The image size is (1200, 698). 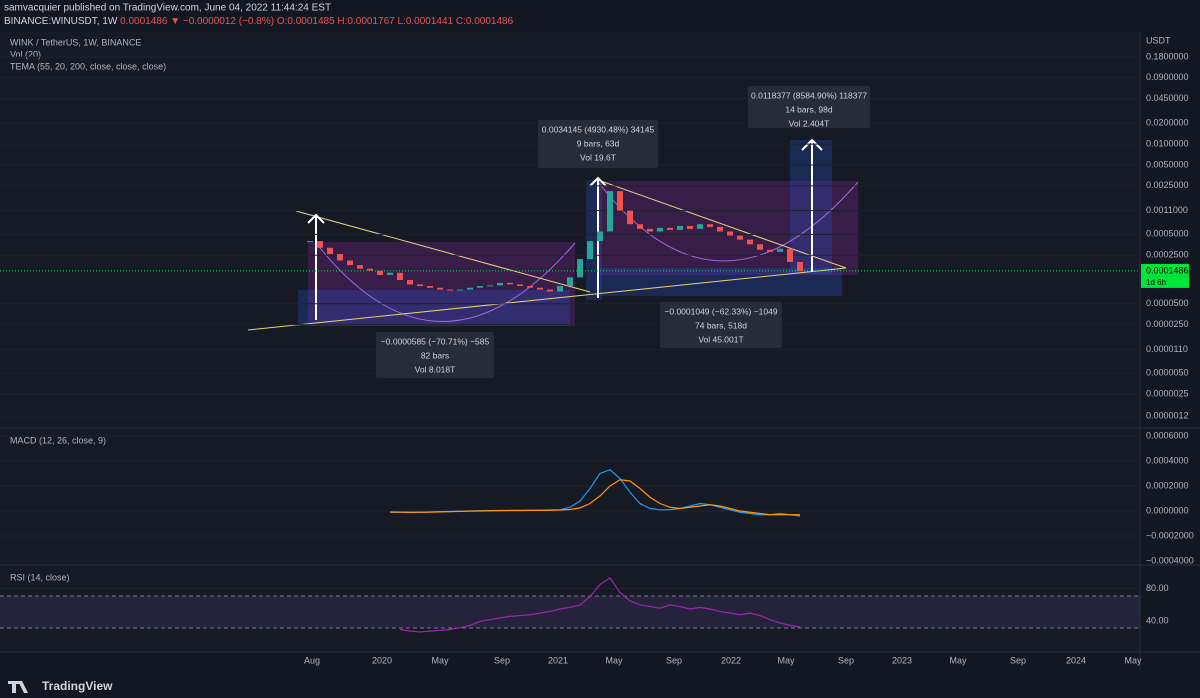 I want to click on y-tick-label: 0.0000050, so click(x=1167, y=373).